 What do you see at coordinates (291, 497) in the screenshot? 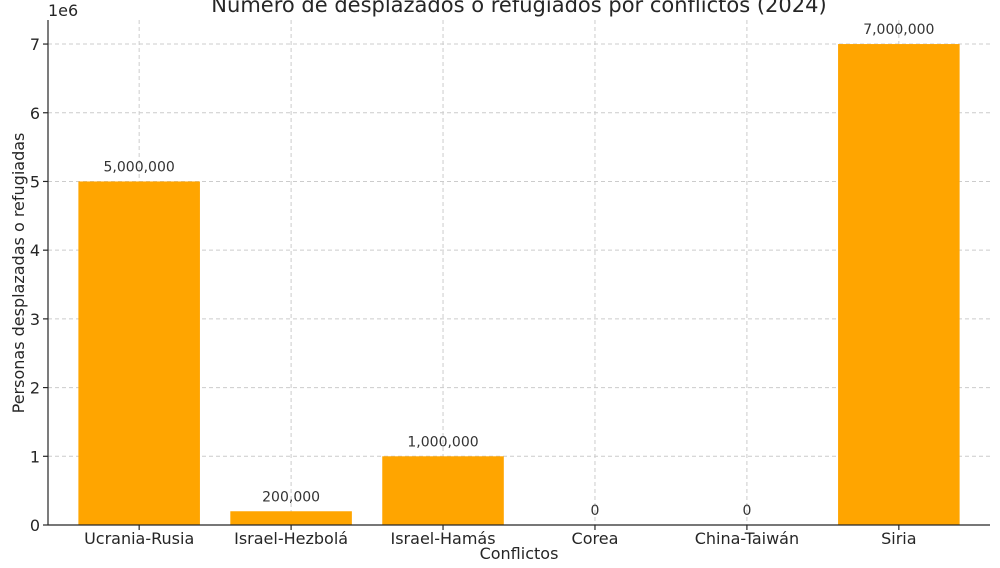
I see `data-label-1: 200,000` at bounding box center [291, 497].